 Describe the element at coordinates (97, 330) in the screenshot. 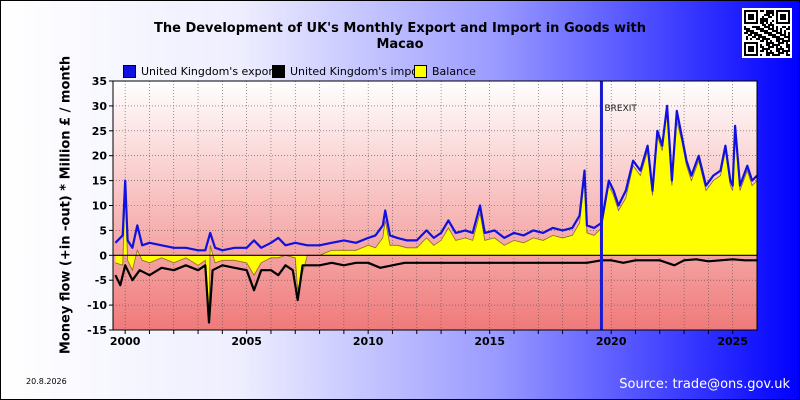

I see `y-tick-label: -15` at that location.